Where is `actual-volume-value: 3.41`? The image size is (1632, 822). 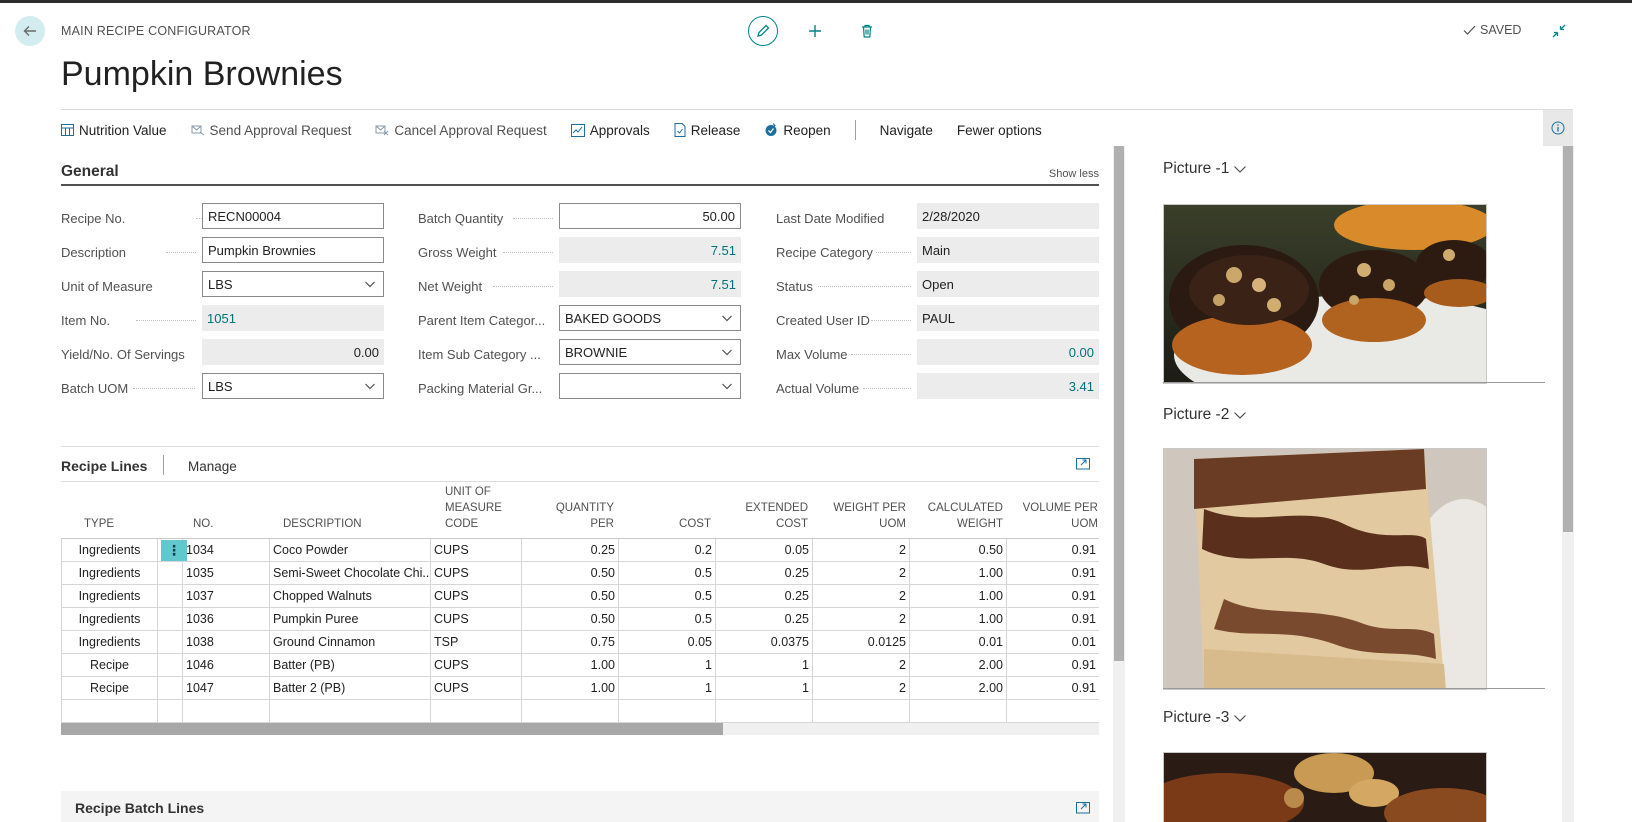 actual-volume-value: 3.41 is located at coordinates (1008, 386).